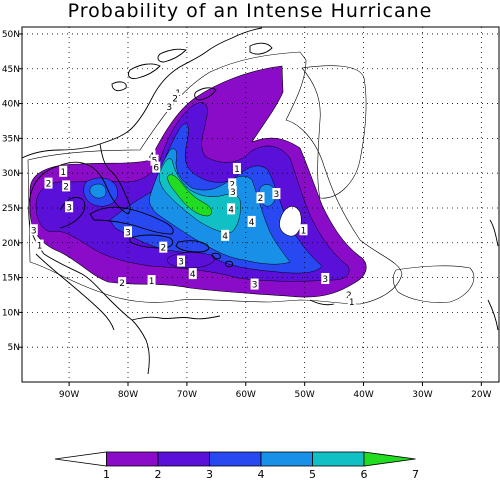  I want to click on lat-tick-label: 50N, so click(11, 35).